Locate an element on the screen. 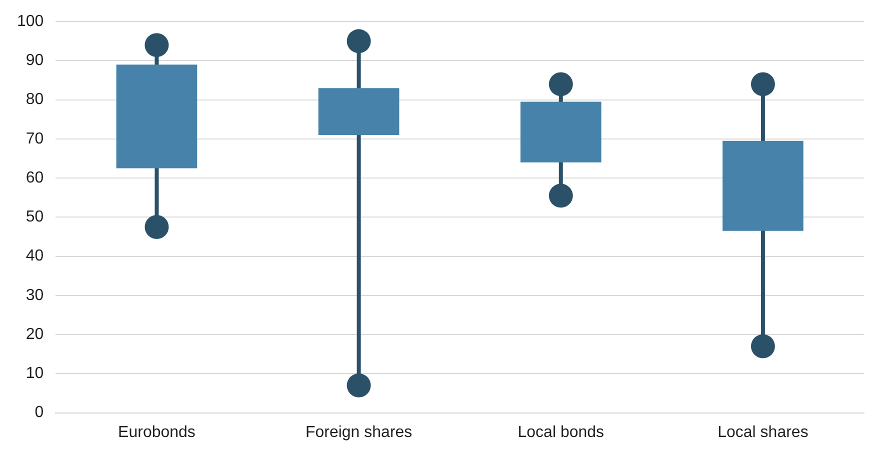 This screenshot has height=457, width=876. y-tick-label: 70 is located at coordinates (35, 139).